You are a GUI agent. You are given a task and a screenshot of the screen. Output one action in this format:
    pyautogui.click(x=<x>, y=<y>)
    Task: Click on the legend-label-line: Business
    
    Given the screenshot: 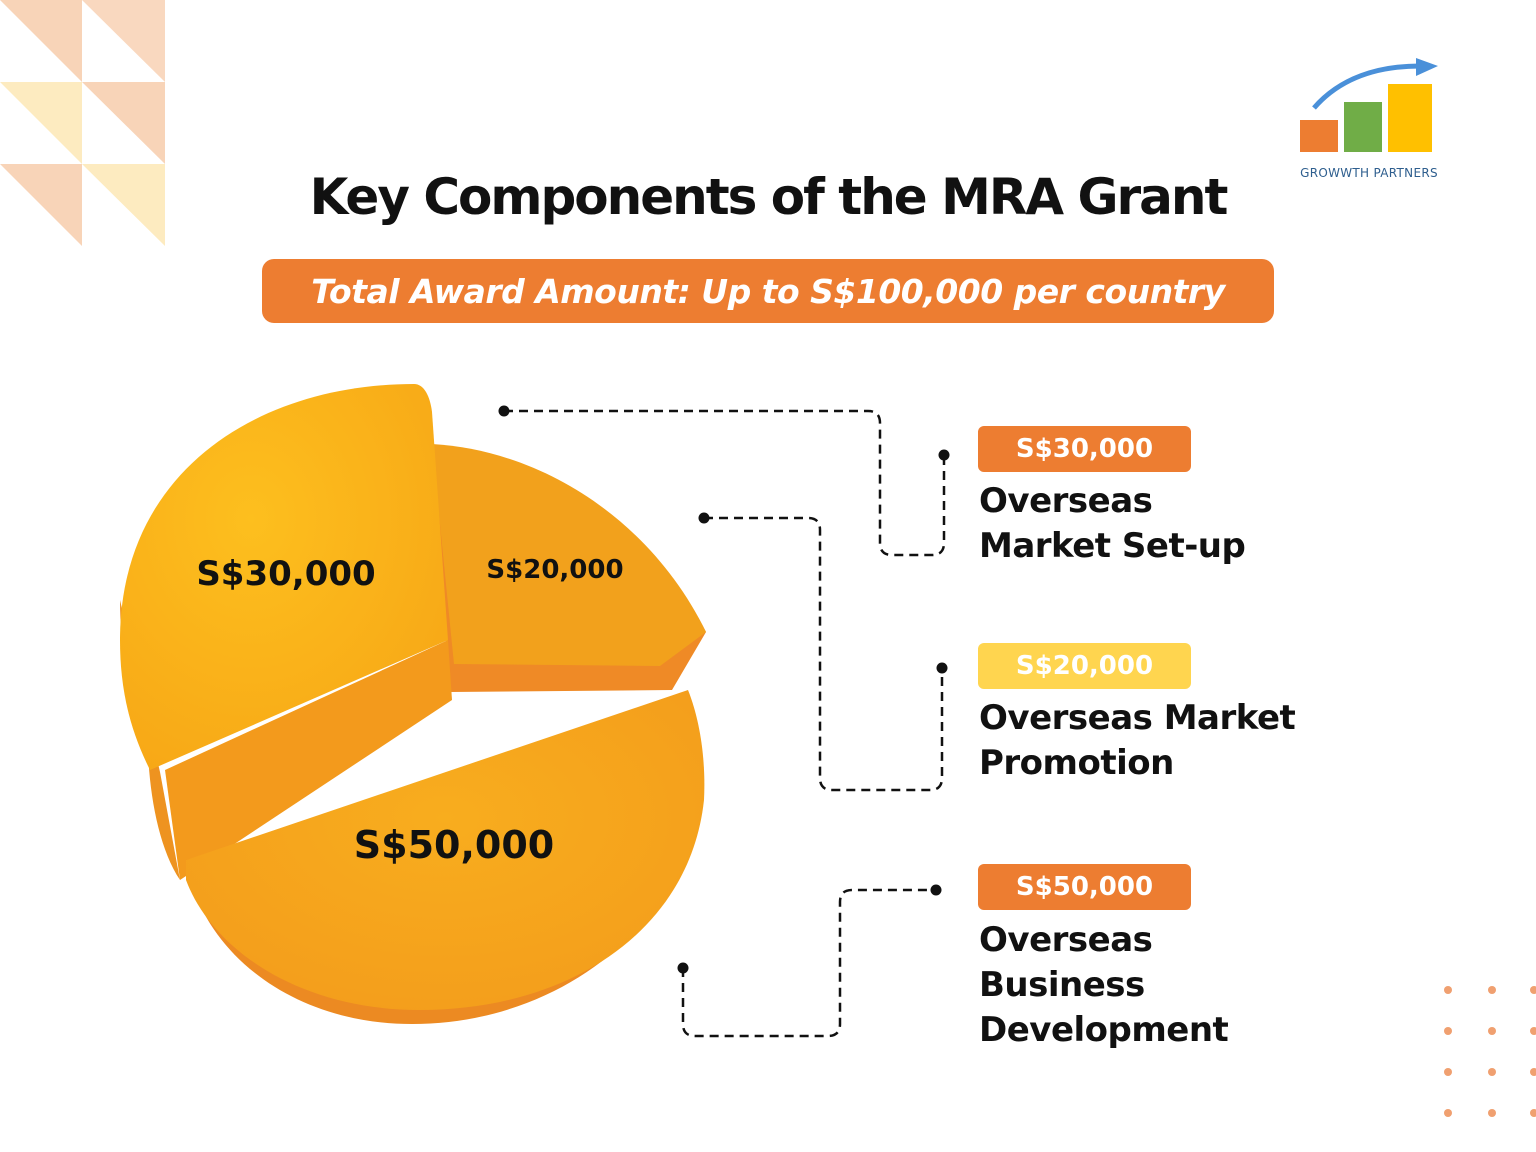 What is the action you would take?
    pyautogui.click(x=1062, y=985)
    